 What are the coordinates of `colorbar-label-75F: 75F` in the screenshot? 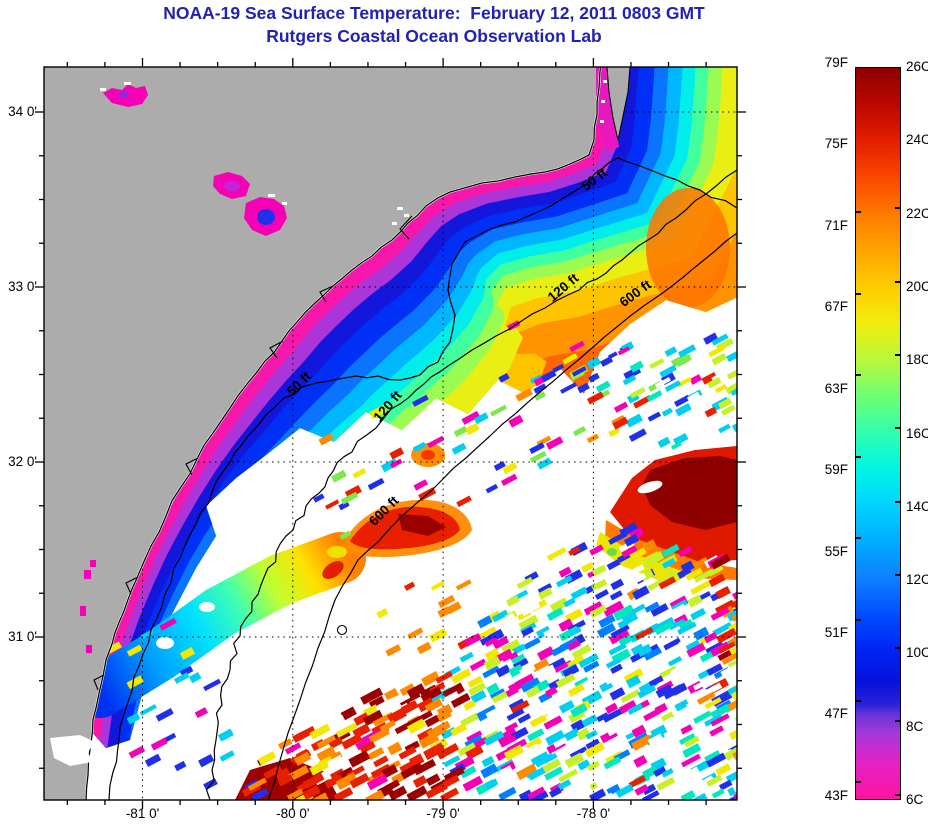 It's located at (836, 144).